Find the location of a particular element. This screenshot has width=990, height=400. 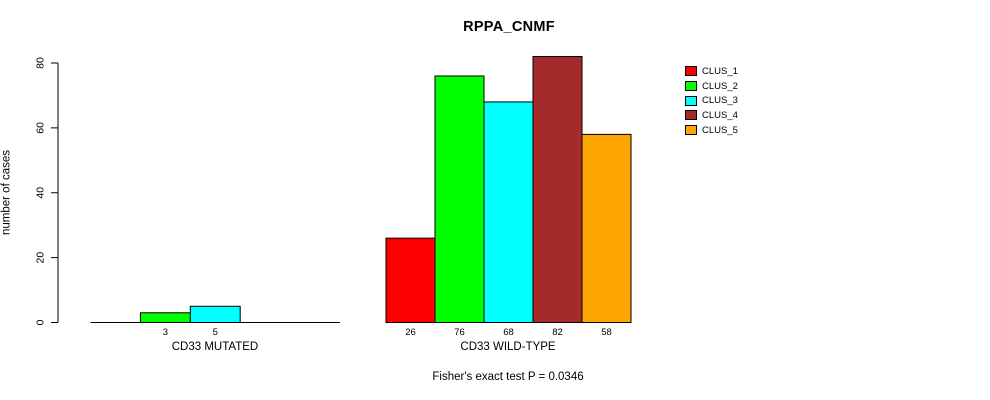

bar-value-label: 82 is located at coordinates (557, 332).